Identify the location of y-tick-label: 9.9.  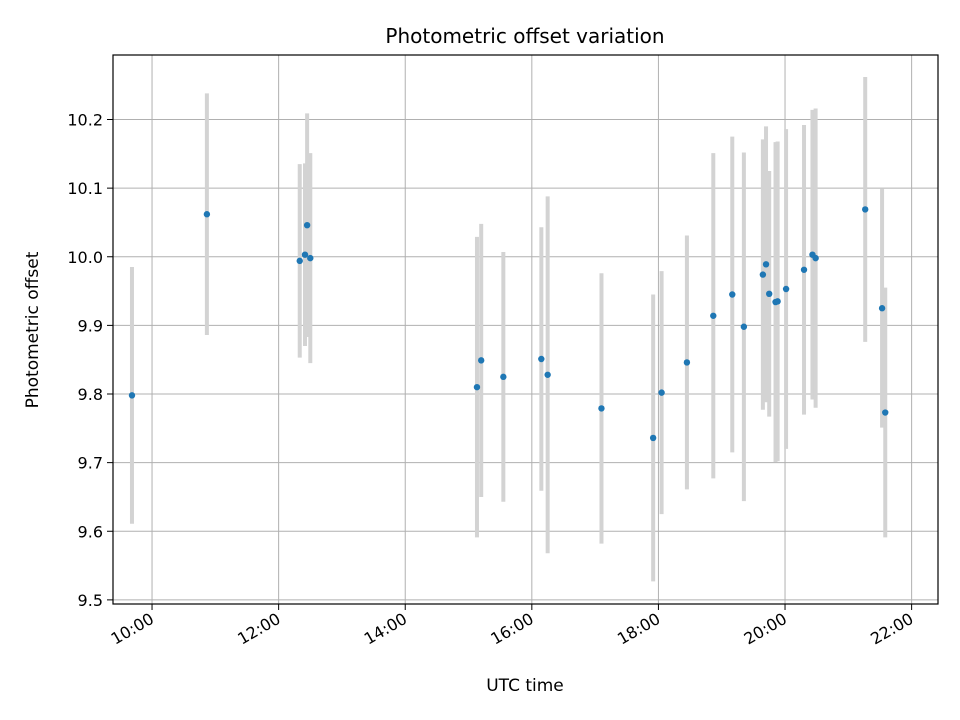
(90, 325).